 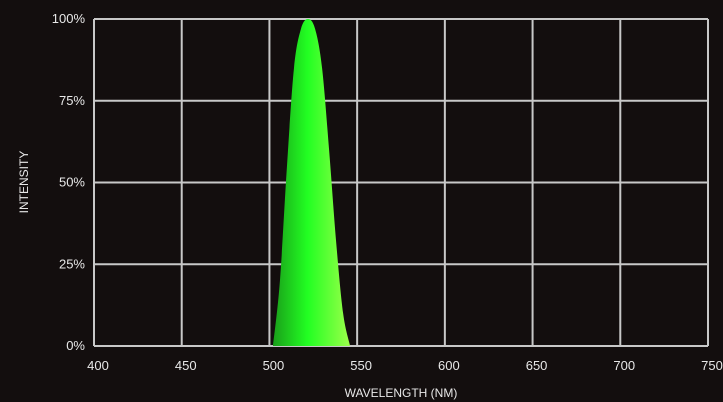 I want to click on x-axis-ticks: 400 450 500 550 600 650 700 750, so click(x=405, y=365).